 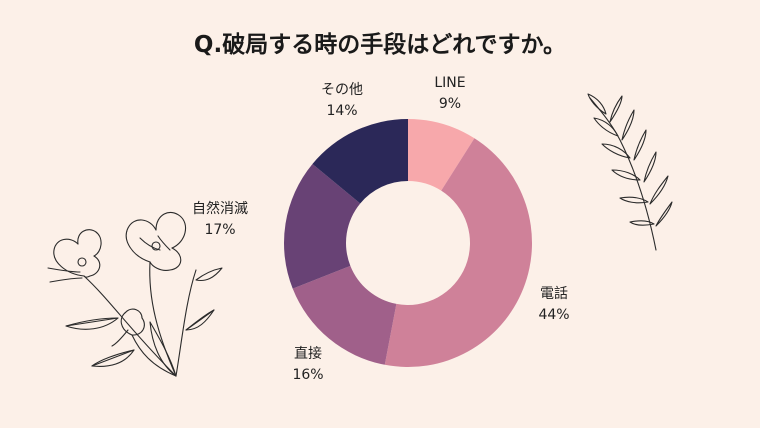 I want to click on slice-category-label: 自然消滅, so click(x=220, y=208).